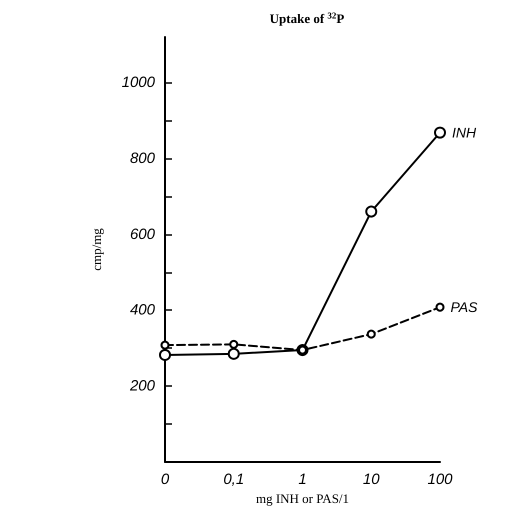 The image size is (529, 516). What do you see at coordinates (143, 310) in the screenshot?
I see `y-tick-label: 400` at bounding box center [143, 310].